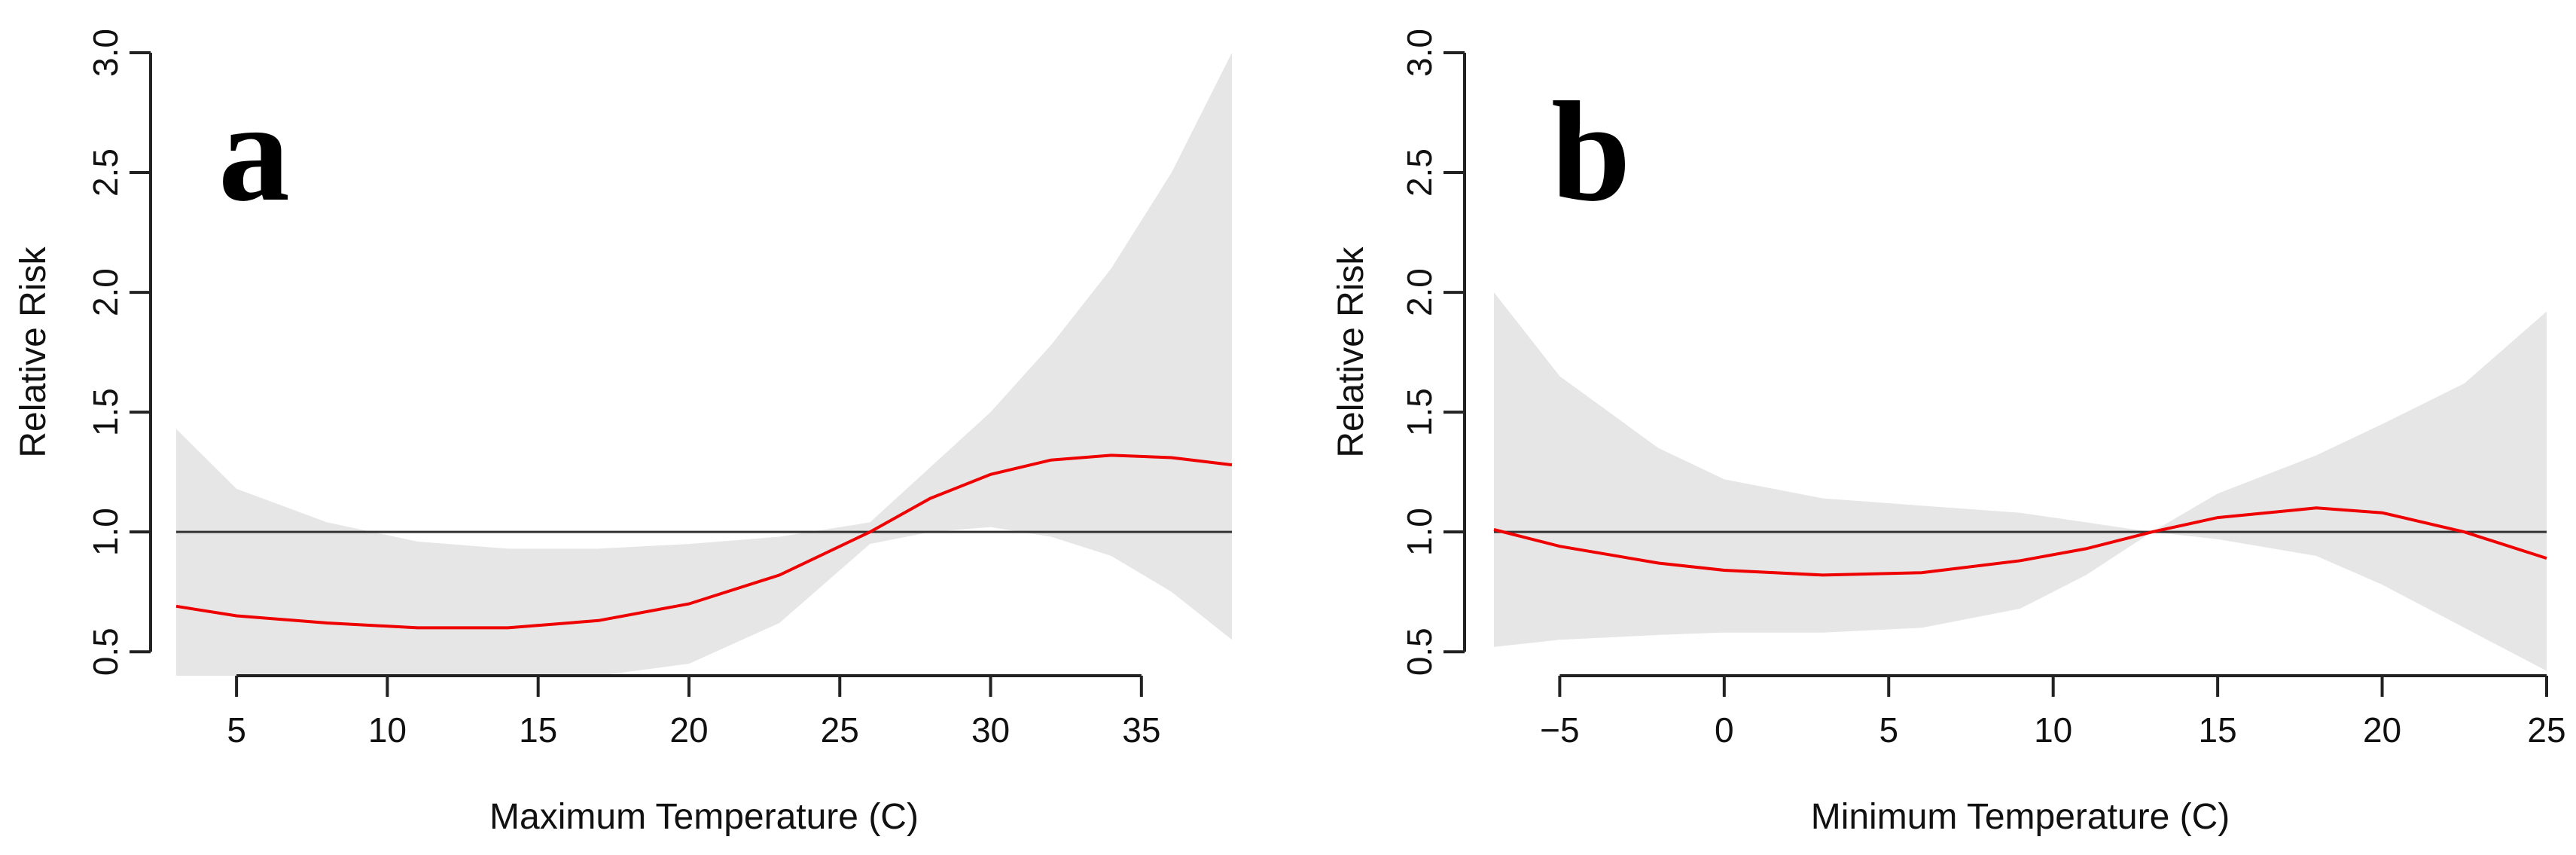  I want to click on x-axis-title: Maximum Temperature (C), so click(704, 817).